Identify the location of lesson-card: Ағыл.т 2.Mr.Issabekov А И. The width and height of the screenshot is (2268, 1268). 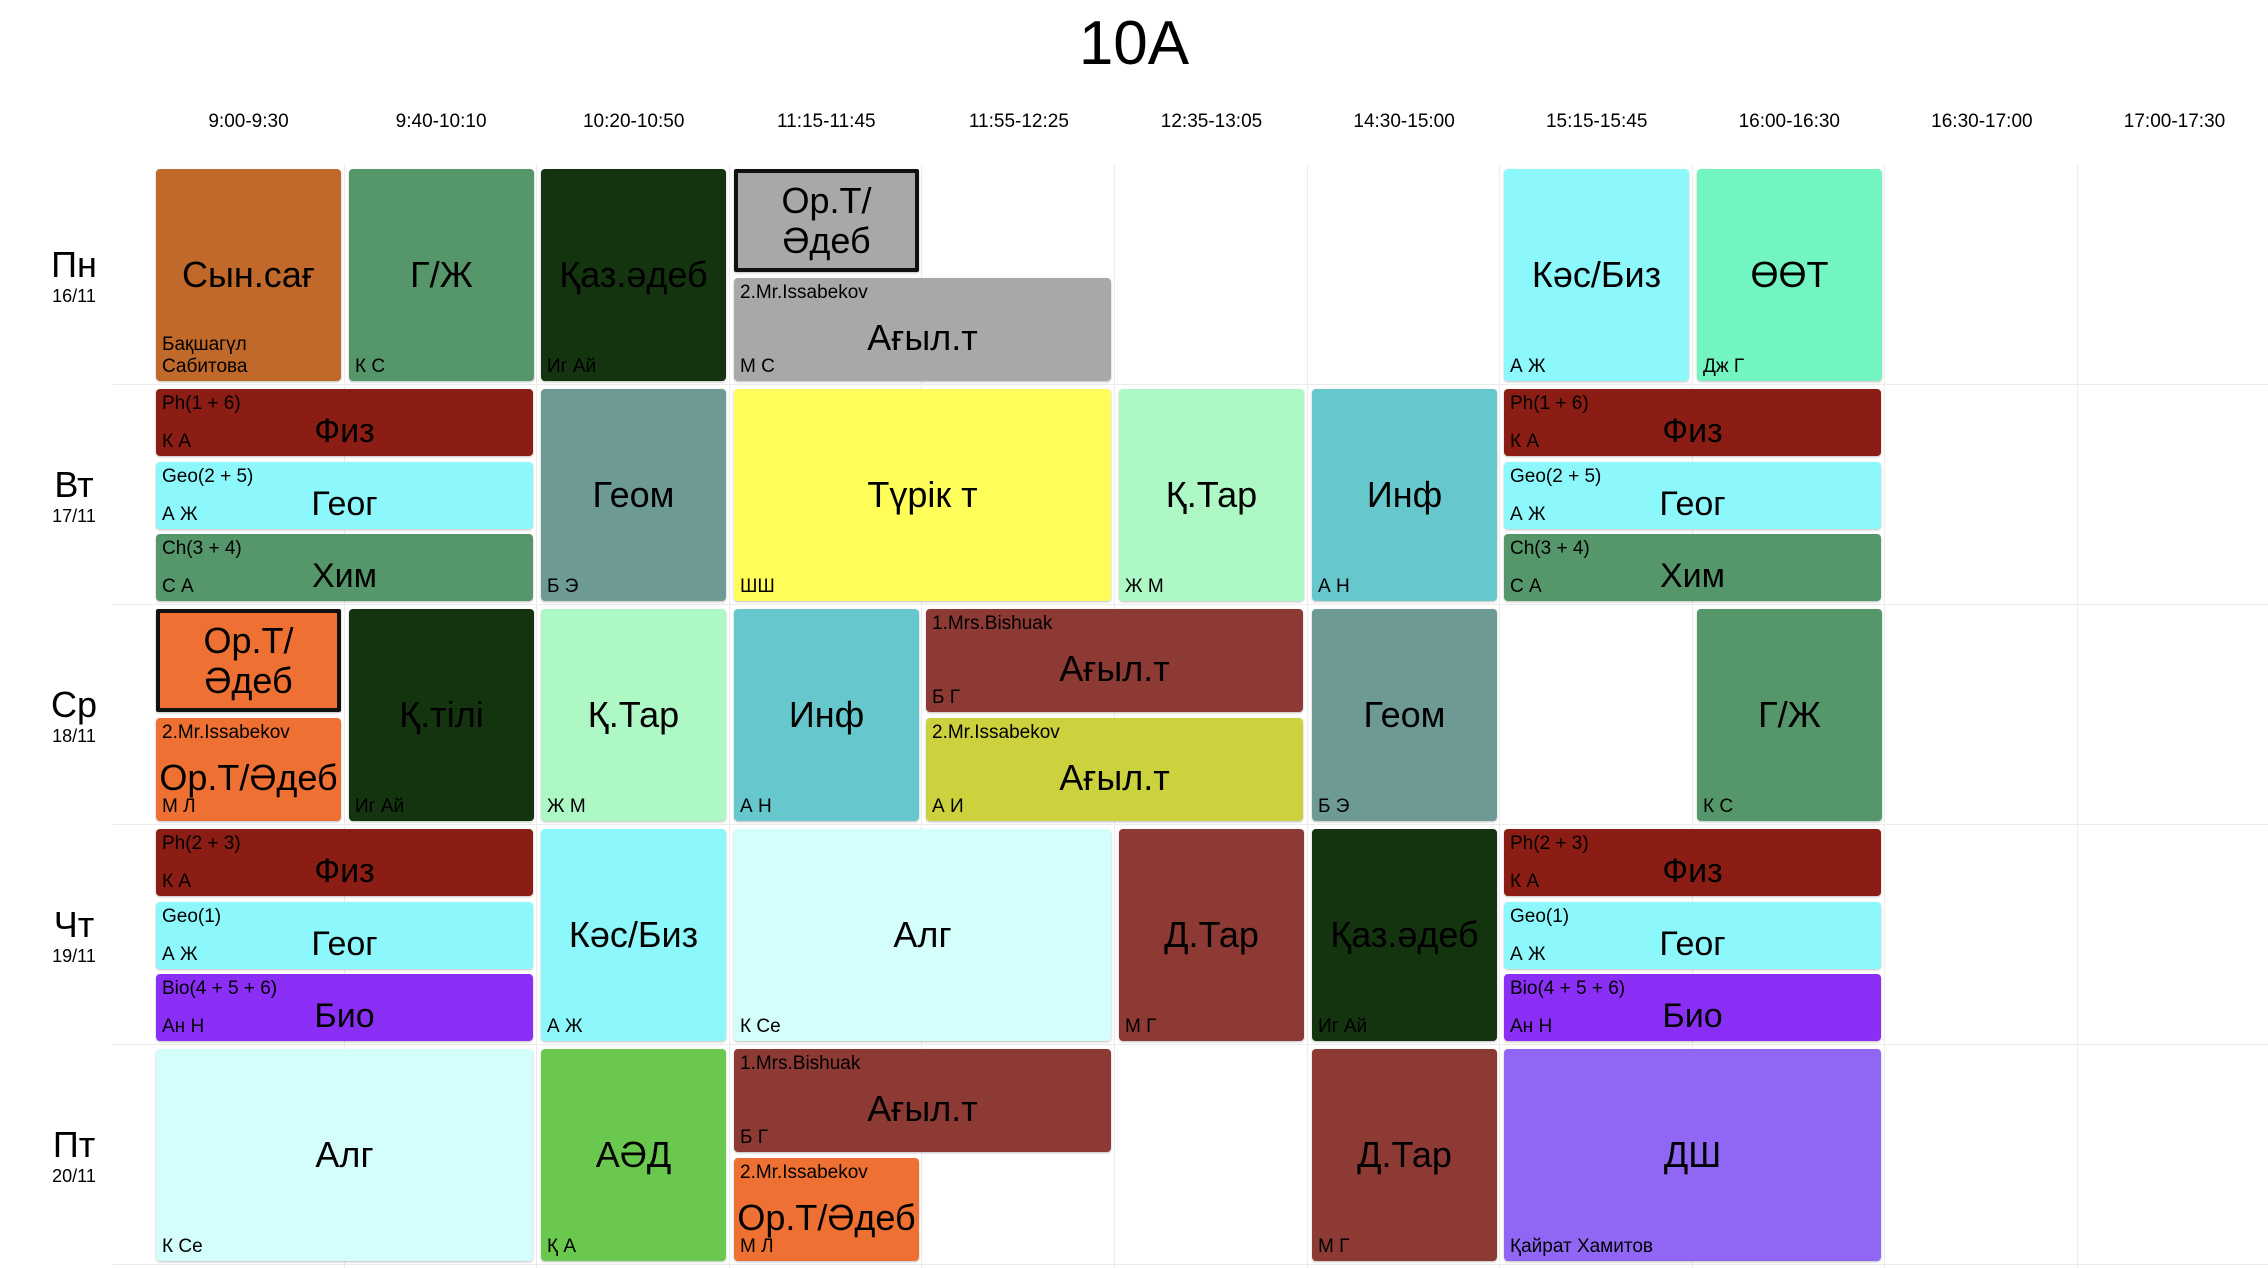
(1114, 769).